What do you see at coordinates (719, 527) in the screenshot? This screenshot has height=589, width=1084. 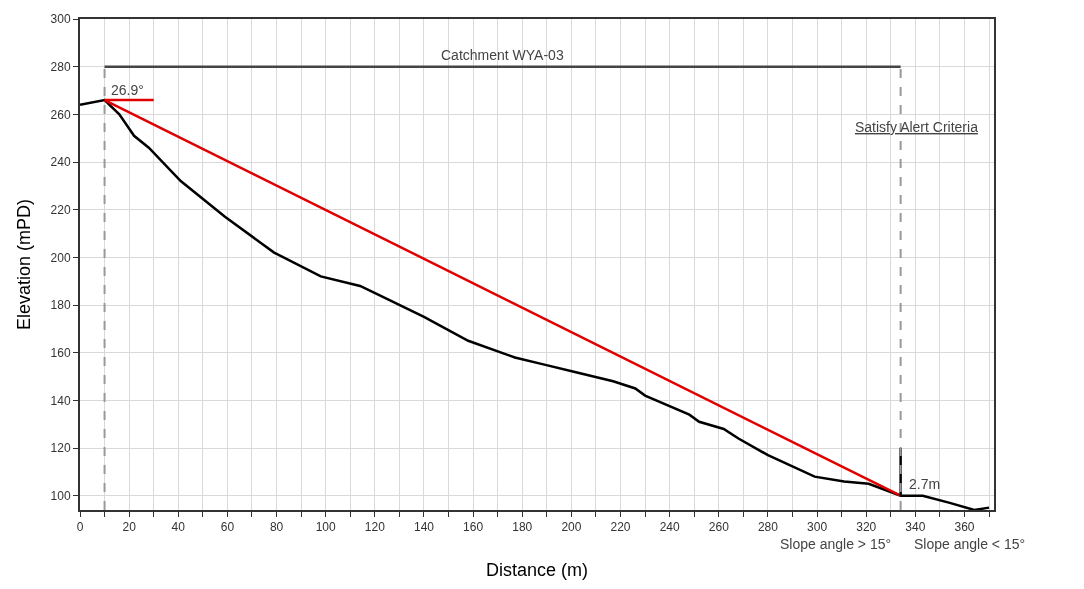 I see `x-tick-label: 260` at bounding box center [719, 527].